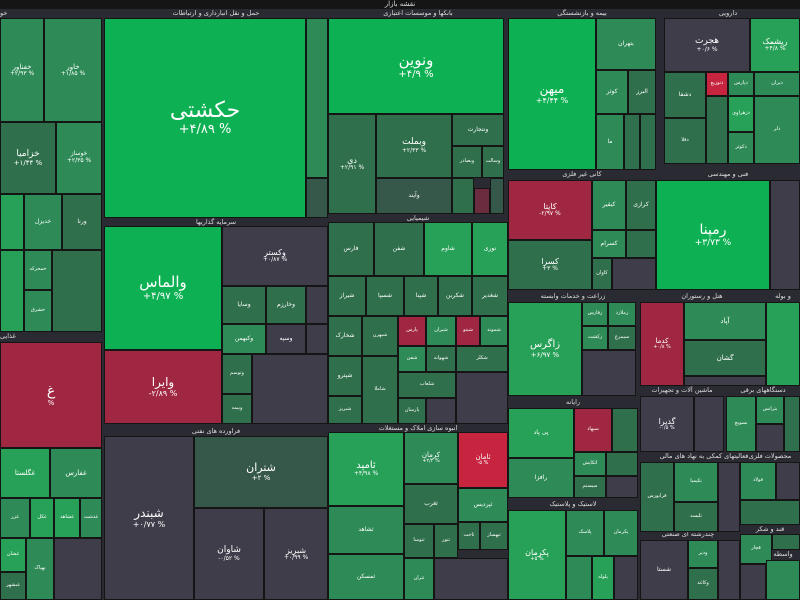 The height and width of the screenshot is (600, 800). What do you see at coordinates (537, 555) in the screenshot?
I see `stock-tile: پکرمان +۵ %` at bounding box center [537, 555].